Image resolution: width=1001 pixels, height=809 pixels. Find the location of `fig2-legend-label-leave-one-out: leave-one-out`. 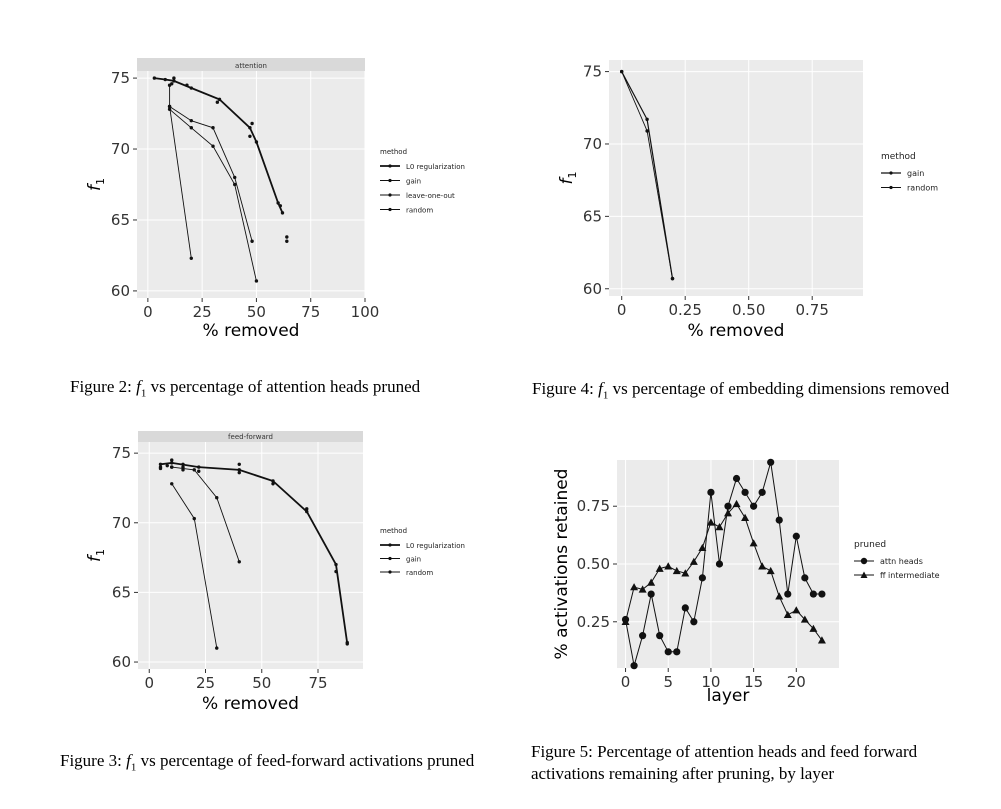

fig2-legend-label-leave-one-out: leave-one-out is located at coordinates (430, 196).